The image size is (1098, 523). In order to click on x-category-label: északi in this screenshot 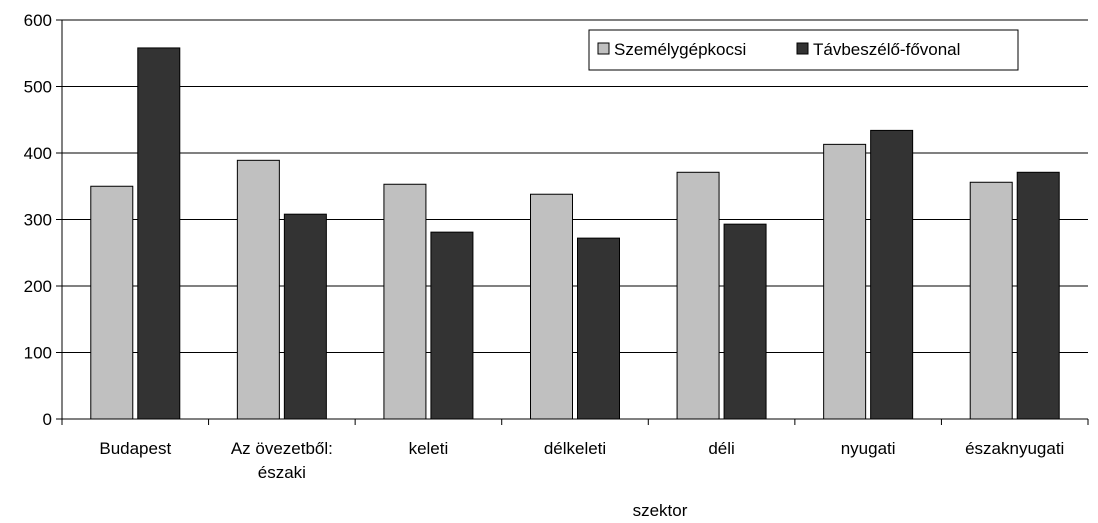, I will do `click(282, 472)`.